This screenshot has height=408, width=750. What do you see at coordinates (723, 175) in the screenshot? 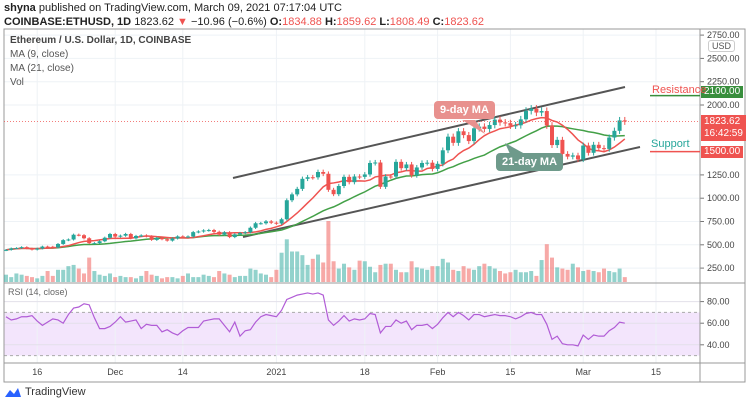
I see `price-tick-label: 1250.00` at bounding box center [723, 175].